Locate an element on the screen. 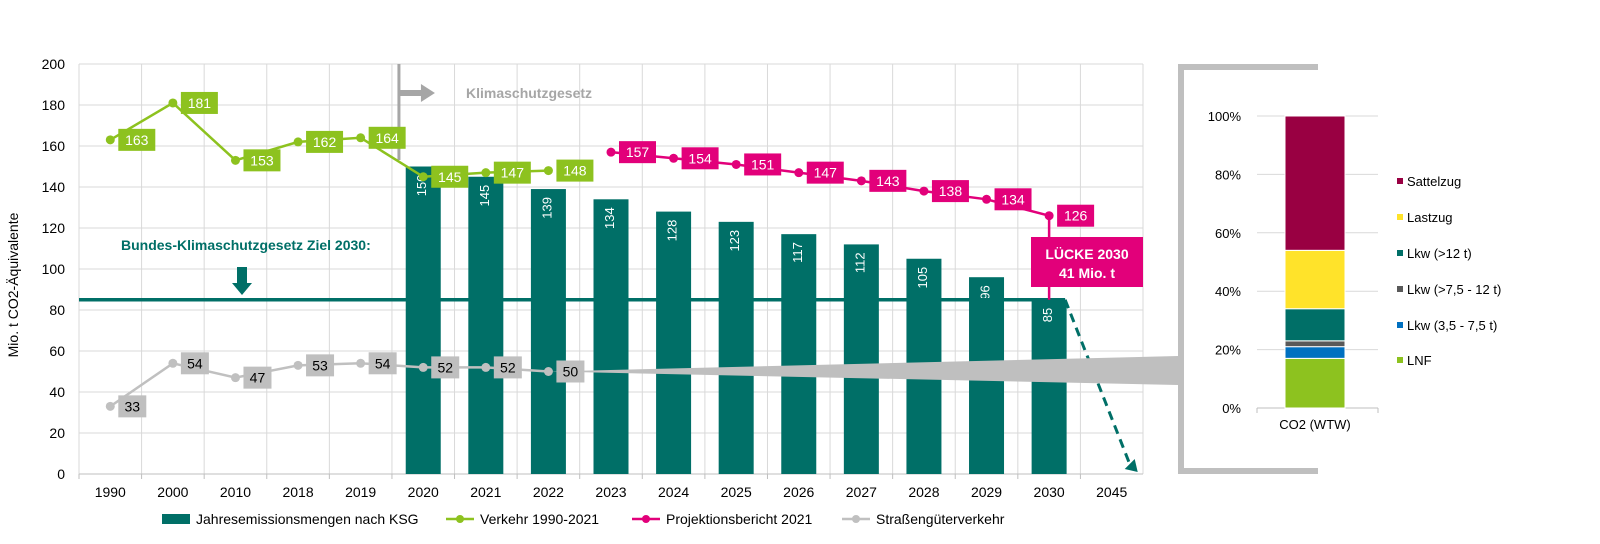  data-label: 138 is located at coordinates (951, 191).